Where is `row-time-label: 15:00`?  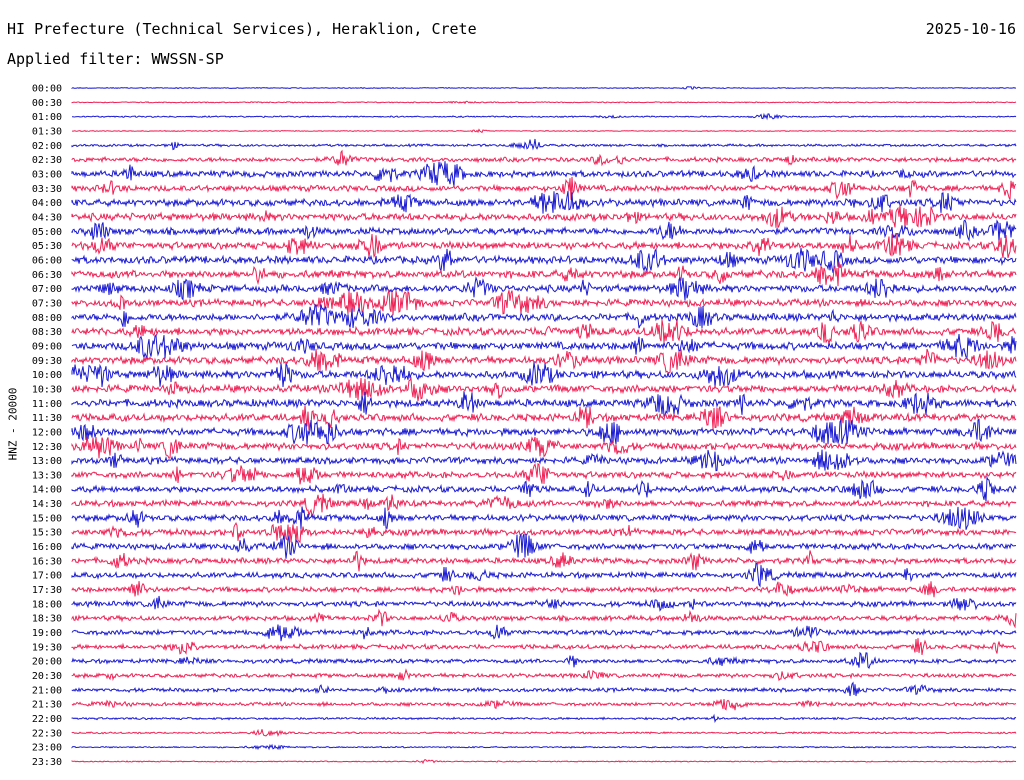
row-time-label: 15:00 is located at coordinates (47, 518).